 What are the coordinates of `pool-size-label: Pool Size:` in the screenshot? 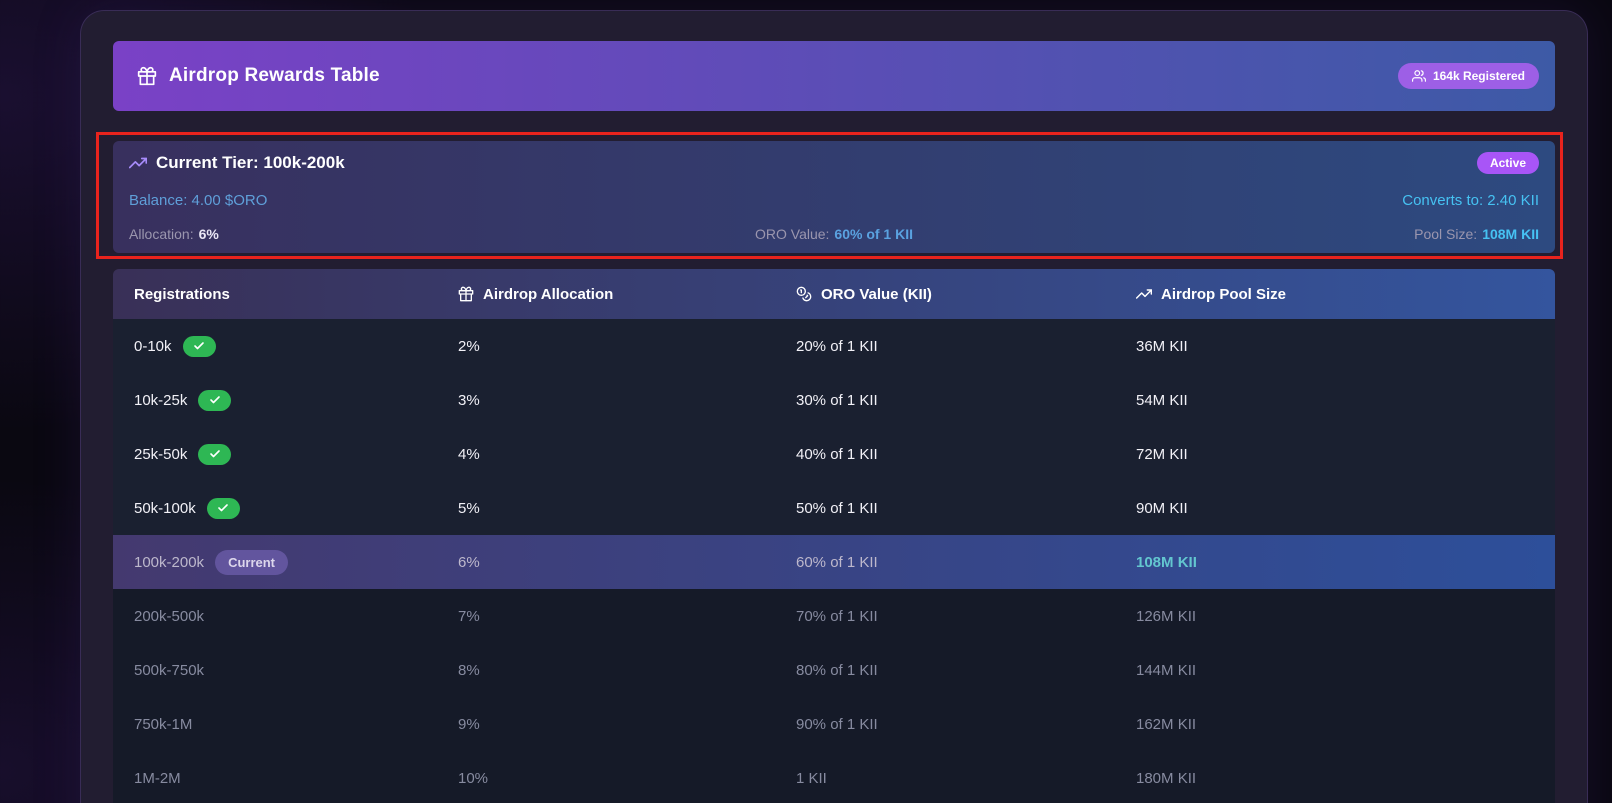 It's located at (1446, 234).